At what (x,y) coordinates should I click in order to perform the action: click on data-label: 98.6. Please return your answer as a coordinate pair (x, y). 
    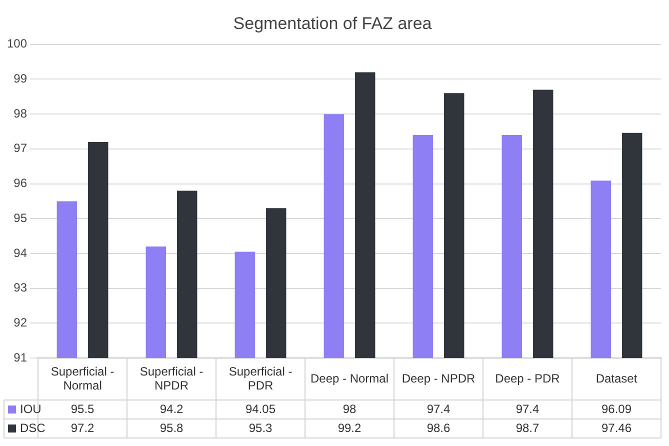
    Looking at the image, I should click on (438, 427).